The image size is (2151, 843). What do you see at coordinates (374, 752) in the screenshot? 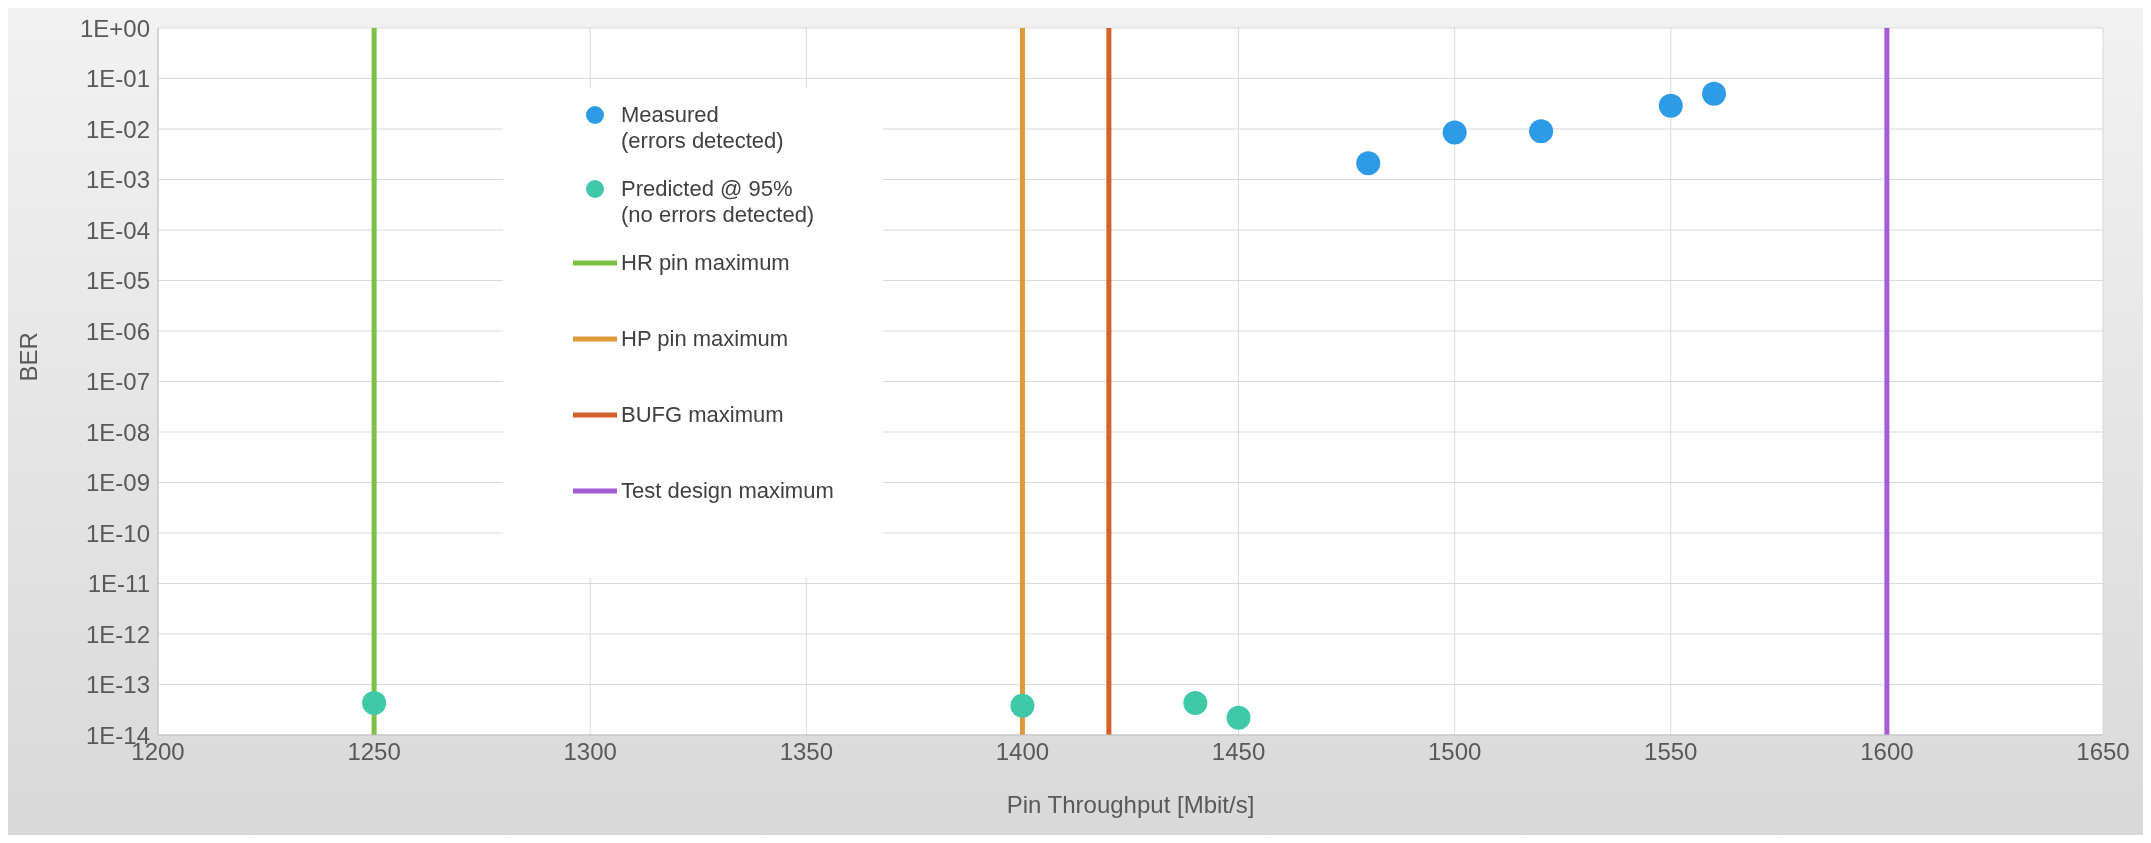
I see `x-tick-label: 1250` at bounding box center [374, 752].